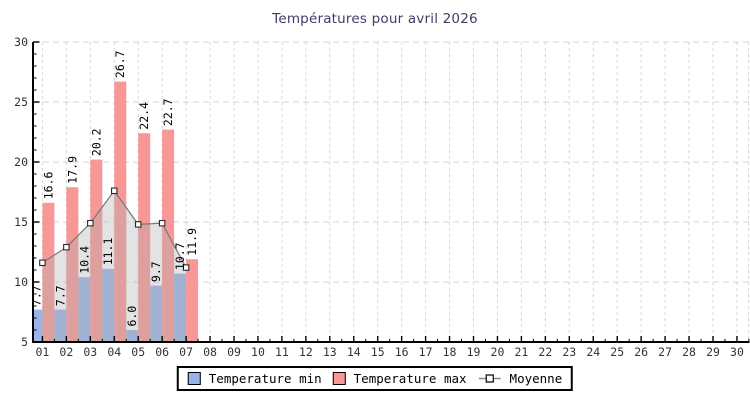  I want to click on svg-text: 23, so click(569, 352).